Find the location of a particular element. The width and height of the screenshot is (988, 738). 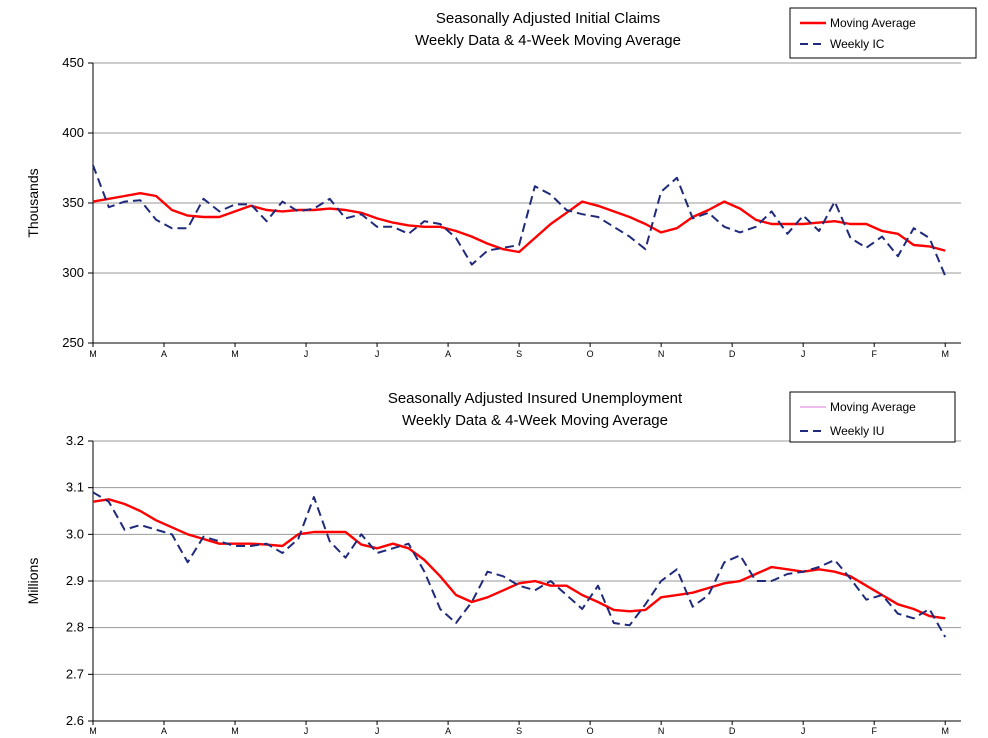

y-tick-label: 3.0 is located at coordinates (75, 533).